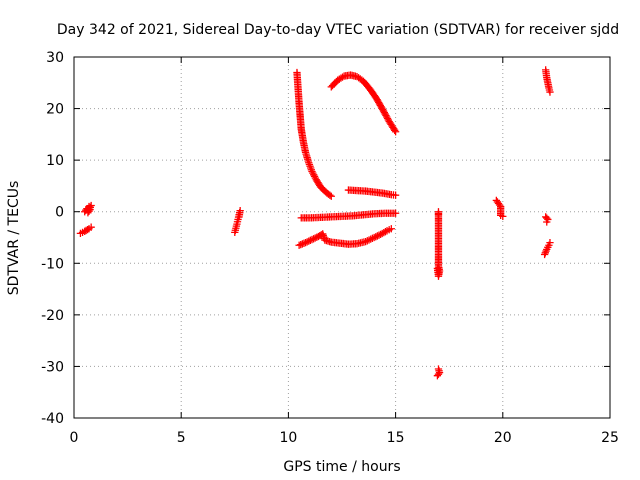  I want to click on x-tick-label: 25, so click(610, 438).